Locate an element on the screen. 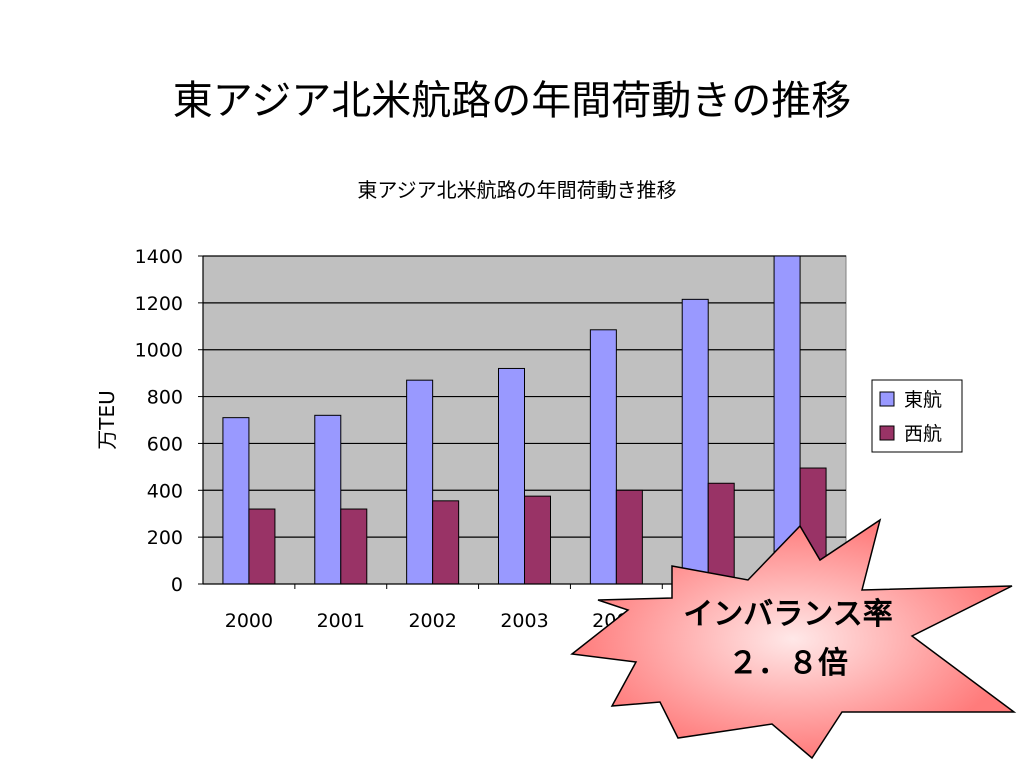 This screenshot has height=768, width=1024. x-tick-label: 2000 is located at coordinates (249, 621).